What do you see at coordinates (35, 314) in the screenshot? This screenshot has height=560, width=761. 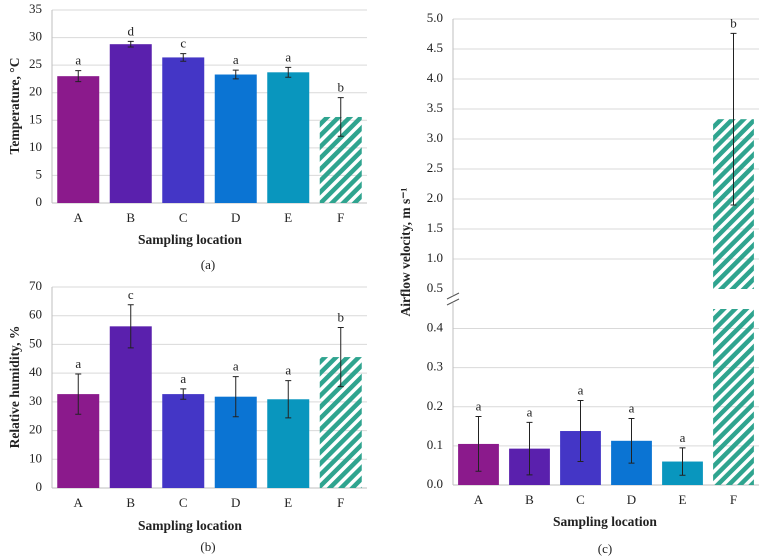 I see `y-tick-label: 60` at bounding box center [35, 314].